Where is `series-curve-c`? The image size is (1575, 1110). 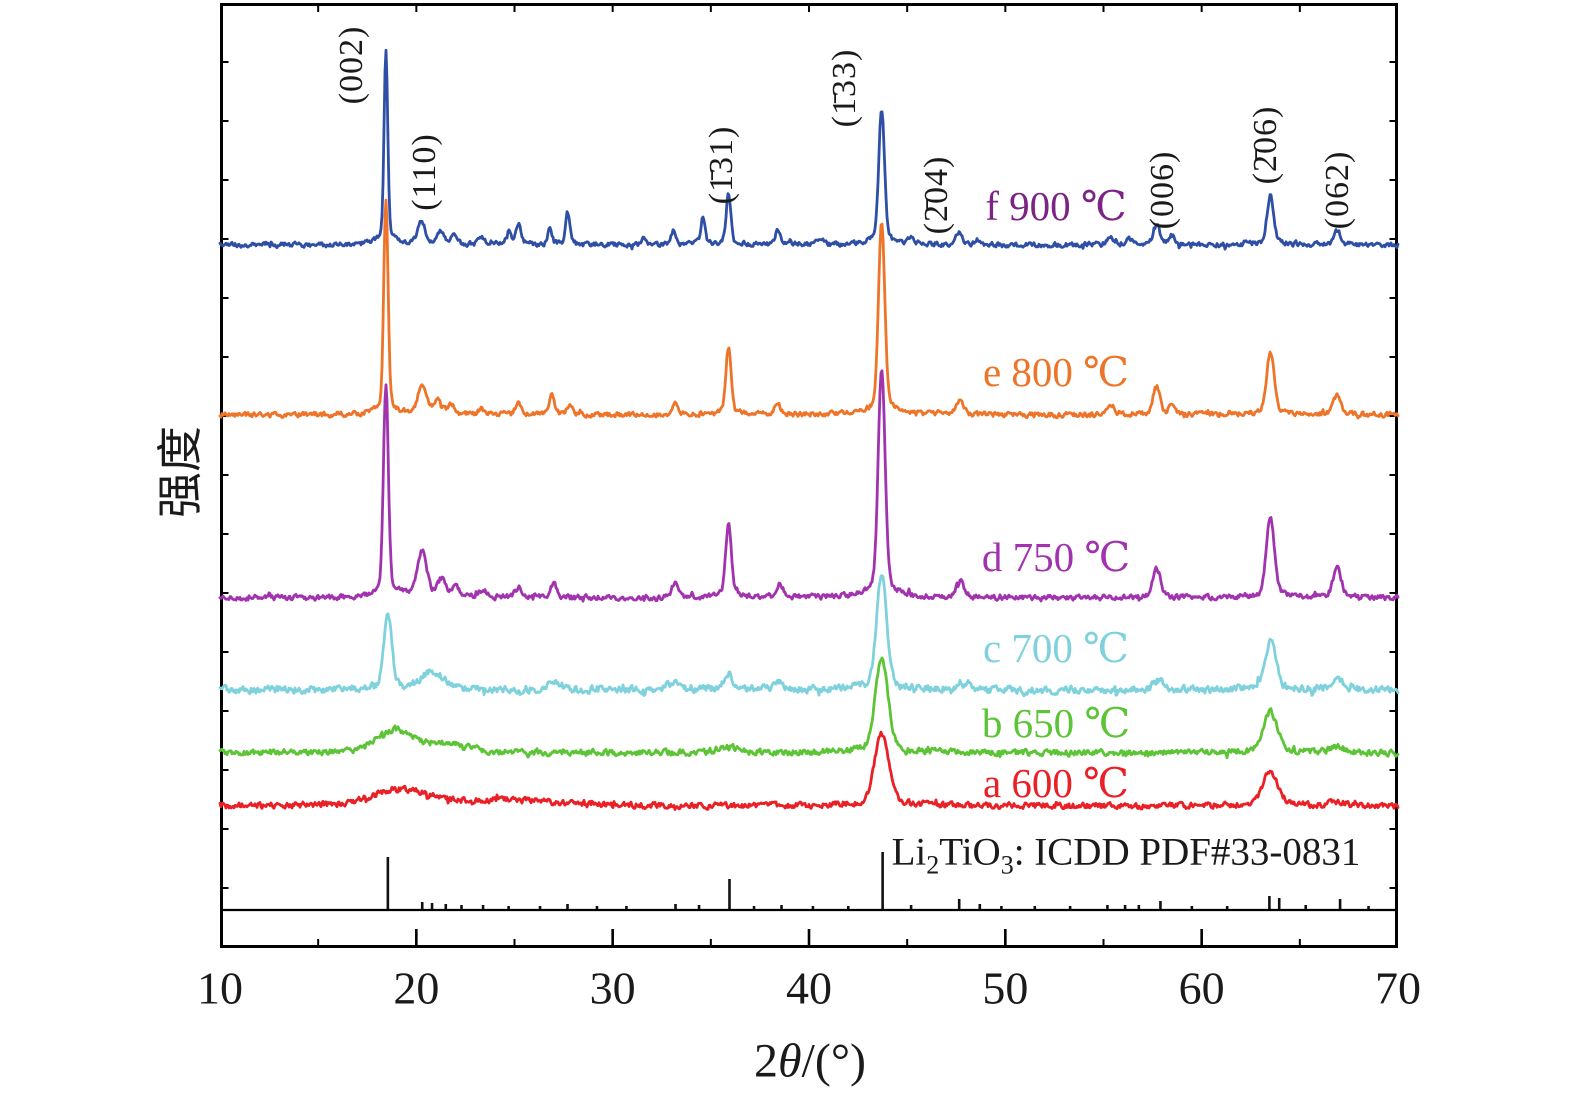 series-curve-c is located at coordinates (809, 636).